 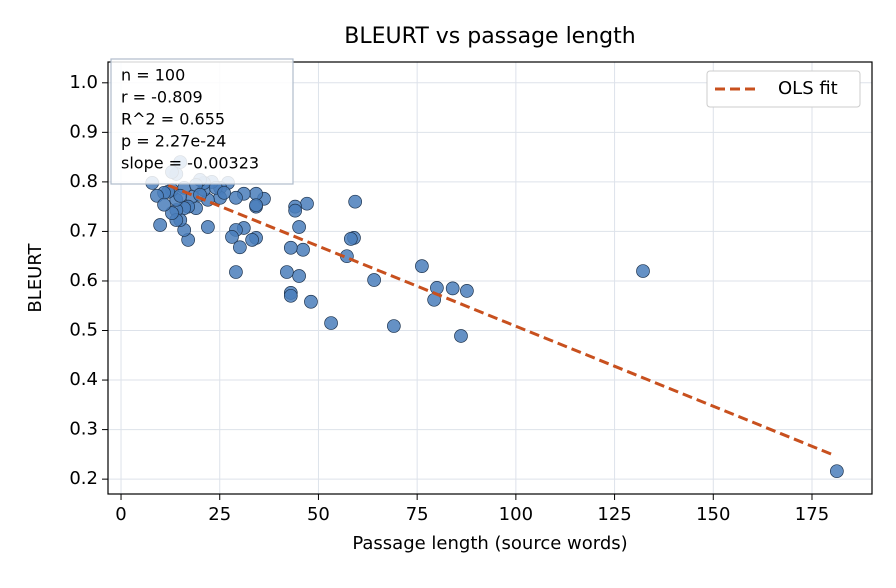 What do you see at coordinates (120, 514) in the screenshot?
I see `x-tick-label: 0` at bounding box center [120, 514].